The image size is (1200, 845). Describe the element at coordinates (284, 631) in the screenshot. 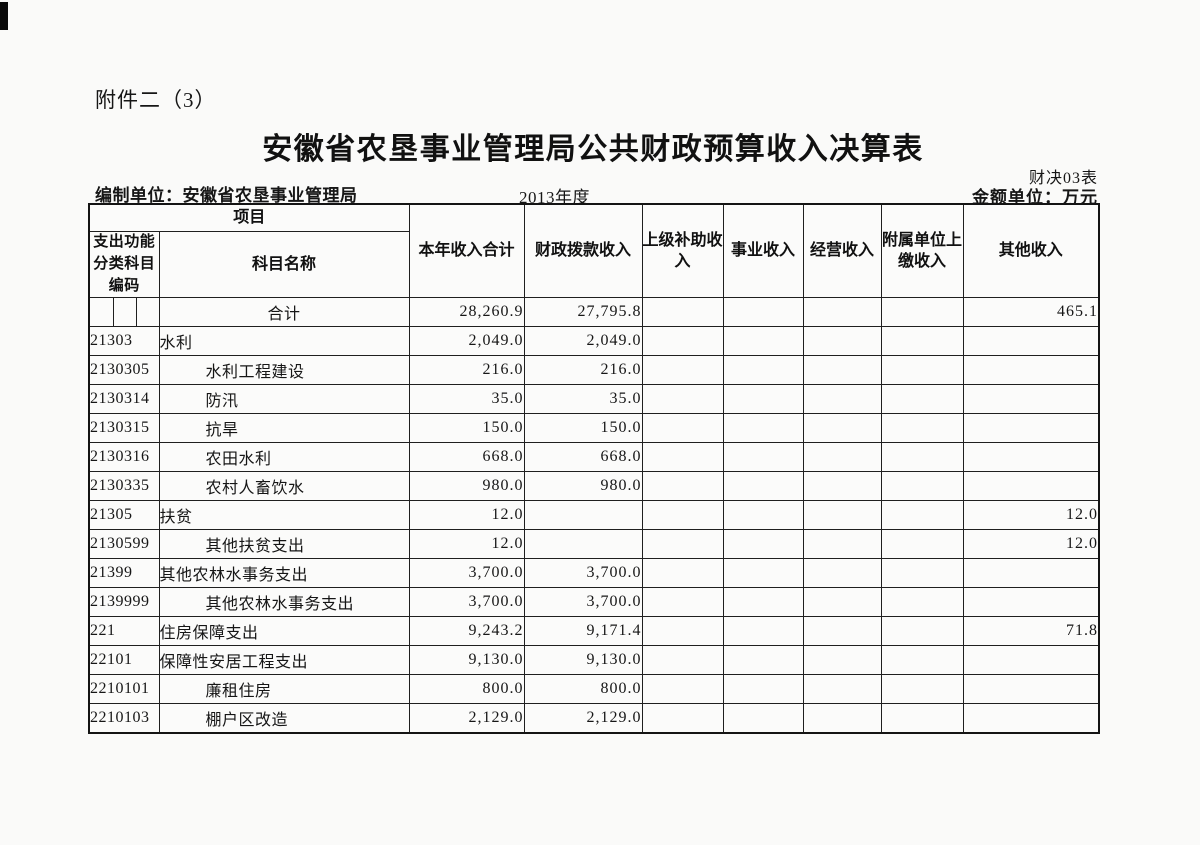

I see `subject-name-cell: 住房保障支出` at that location.